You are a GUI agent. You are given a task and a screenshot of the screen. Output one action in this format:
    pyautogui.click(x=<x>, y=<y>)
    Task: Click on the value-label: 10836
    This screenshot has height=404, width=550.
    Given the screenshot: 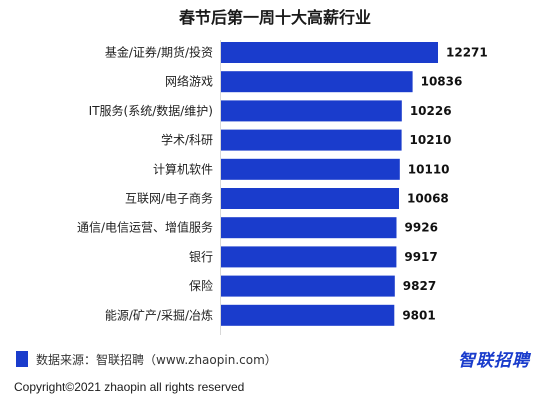 What is the action you would take?
    pyautogui.click(x=442, y=82)
    